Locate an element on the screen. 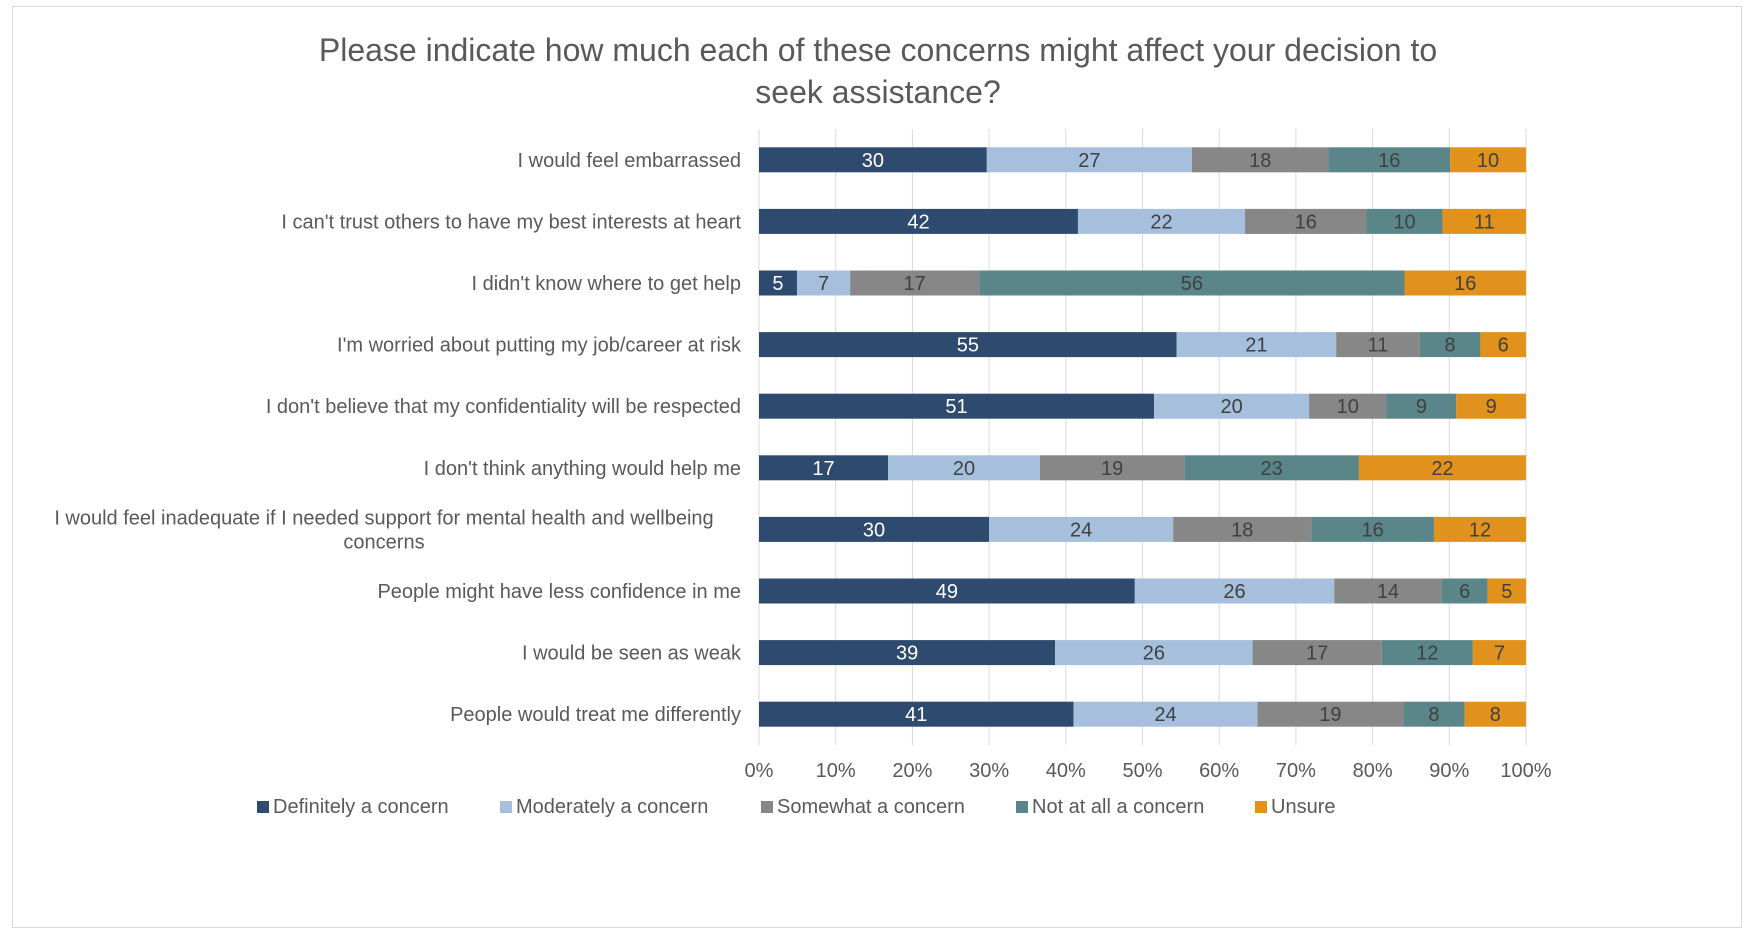 The width and height of the screenshot is (1744, 930). data-label: 12 is located at coordinates (1427, 654).